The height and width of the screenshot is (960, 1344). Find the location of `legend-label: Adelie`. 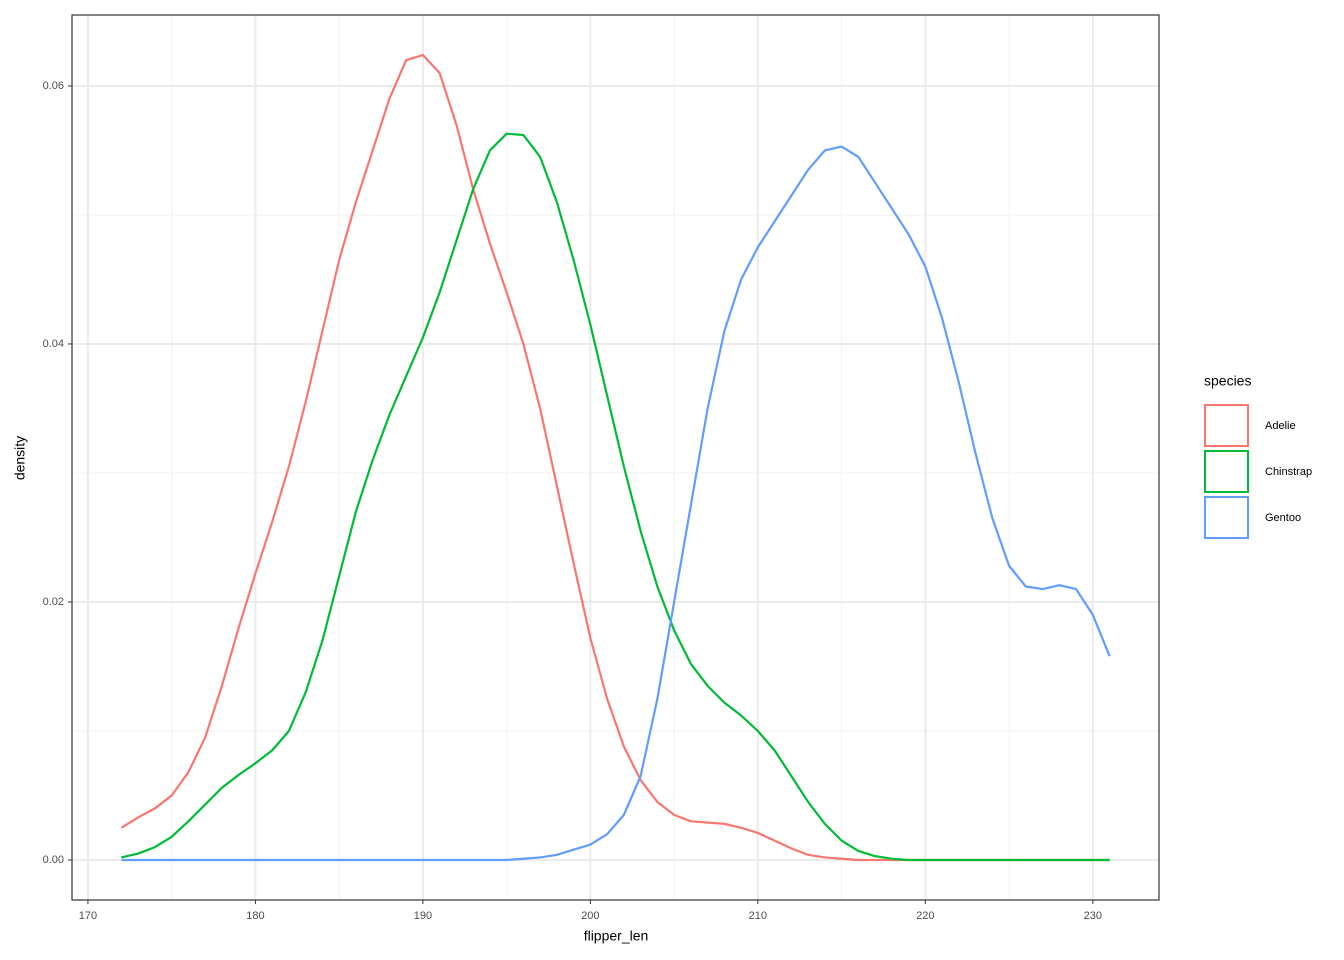

legend-label: Adelie is located at coordinates (1280, 426).